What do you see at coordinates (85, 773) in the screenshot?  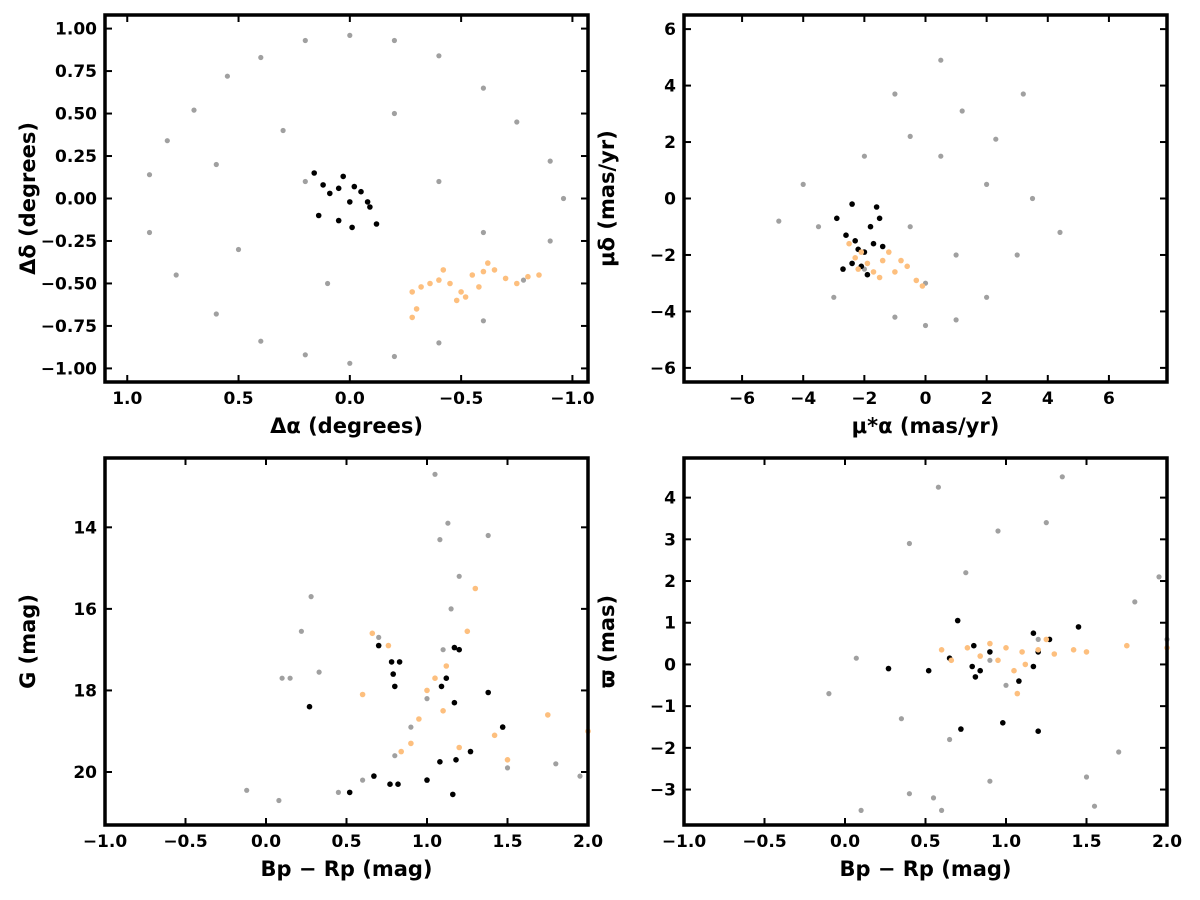 I see `y-tick-label: 20` at bounding box center [85, 773].